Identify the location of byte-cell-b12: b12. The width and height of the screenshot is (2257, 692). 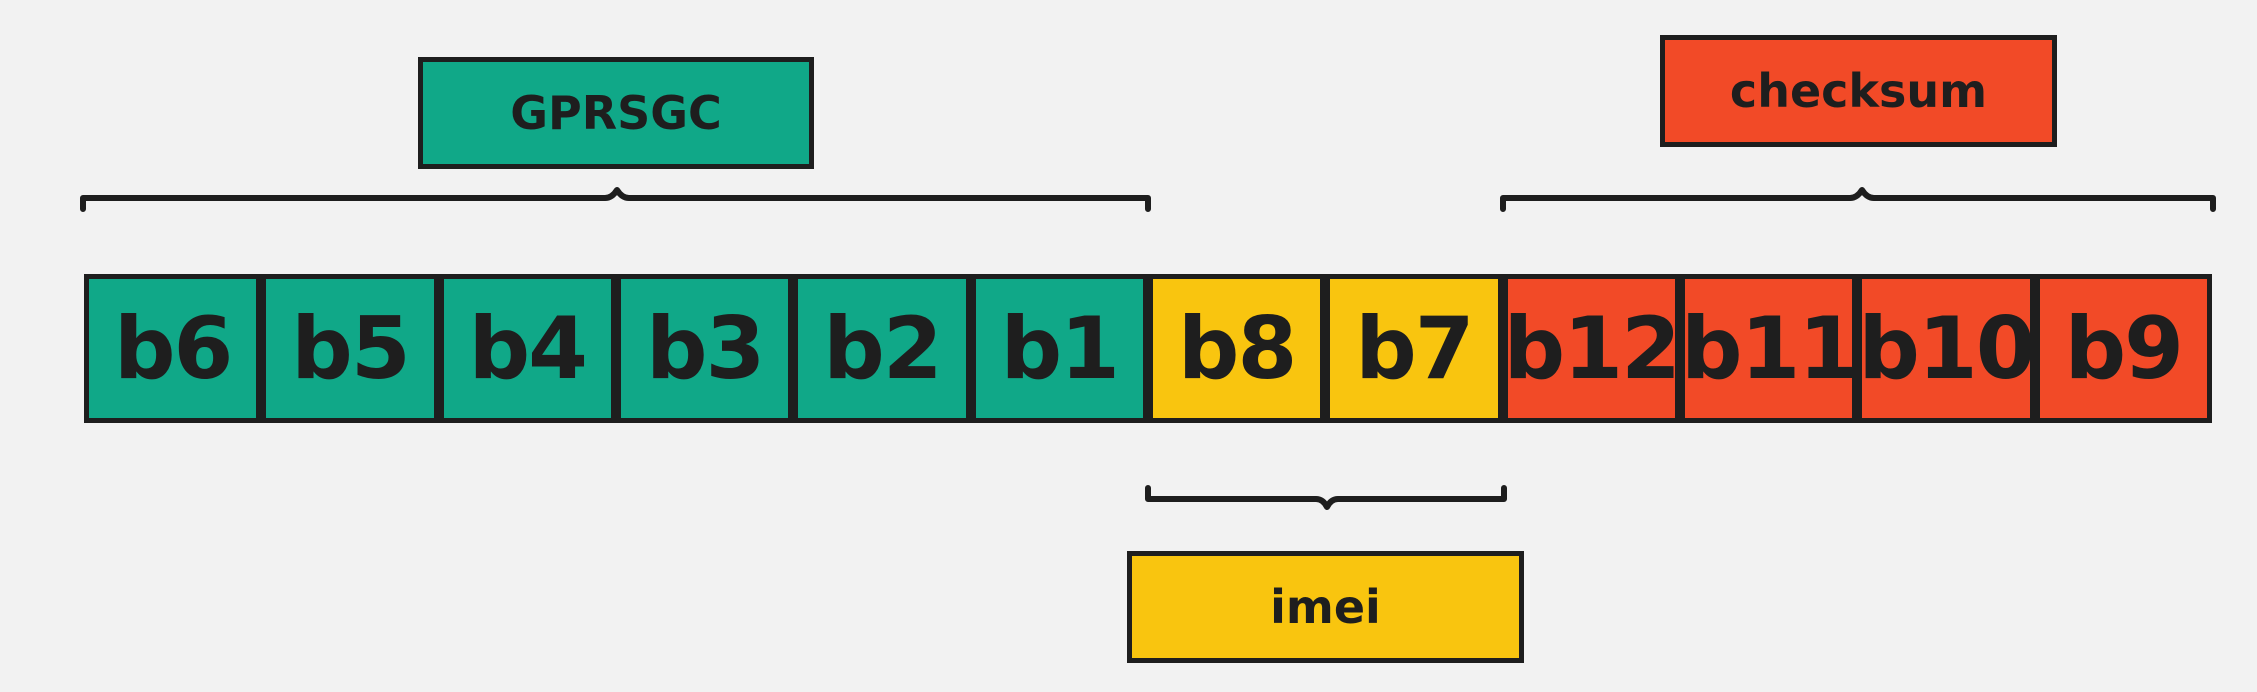
(1591, 348).